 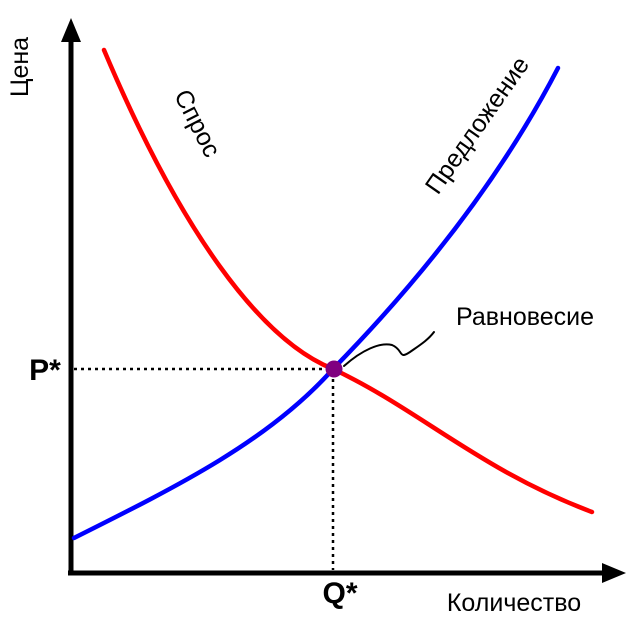 I want to click on supply-curve-label: Предложение, so click(x=477, y=126).